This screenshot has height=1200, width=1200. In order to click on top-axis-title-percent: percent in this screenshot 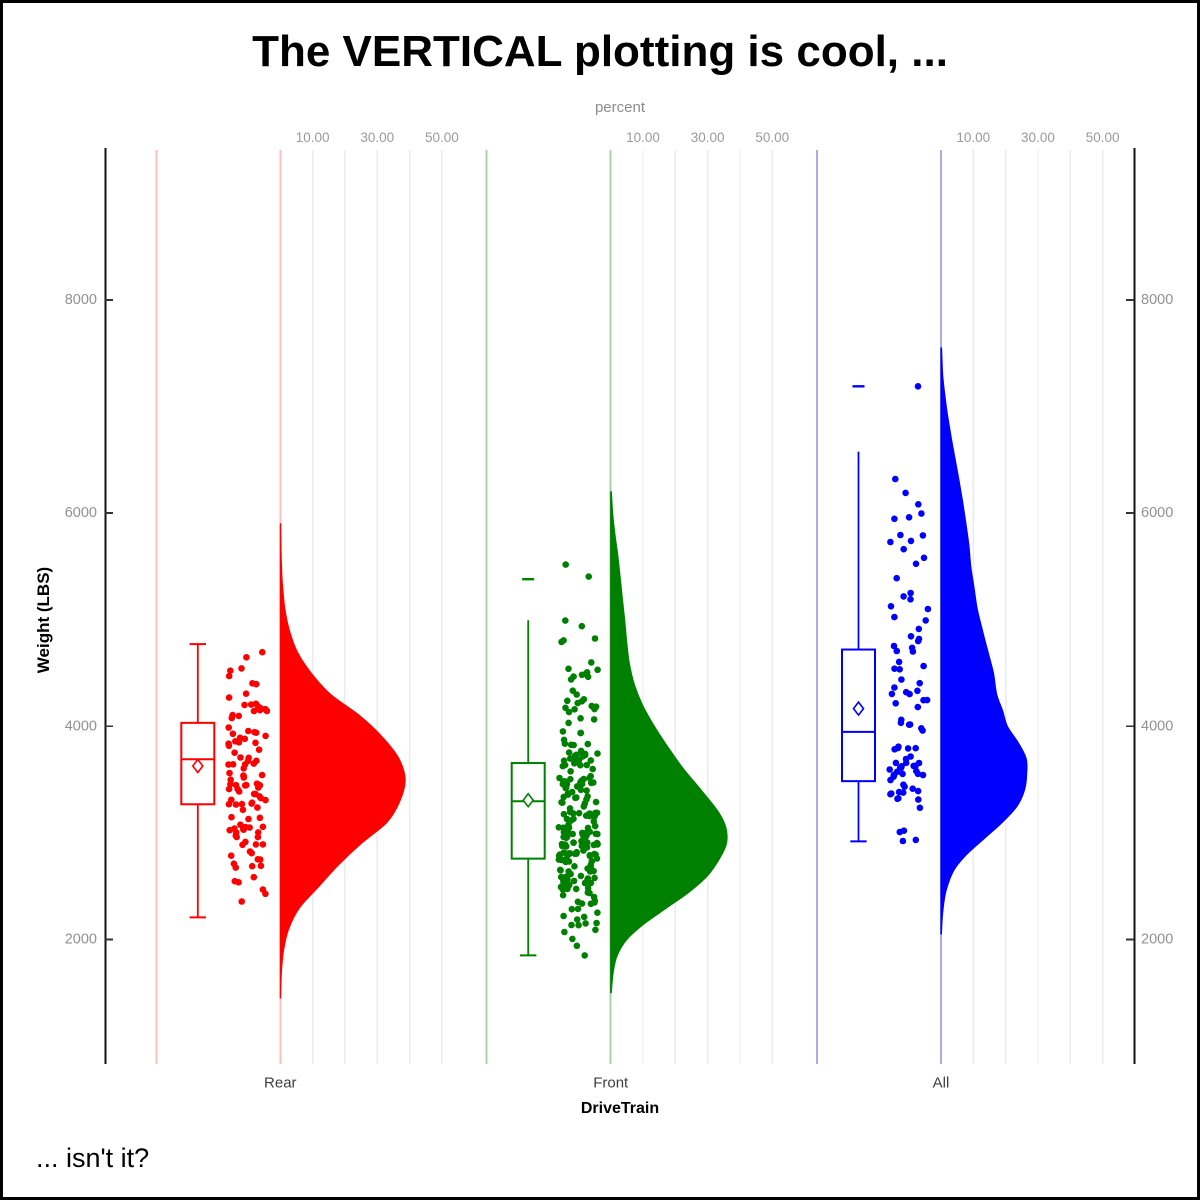, I will do `click(620, 107)`.